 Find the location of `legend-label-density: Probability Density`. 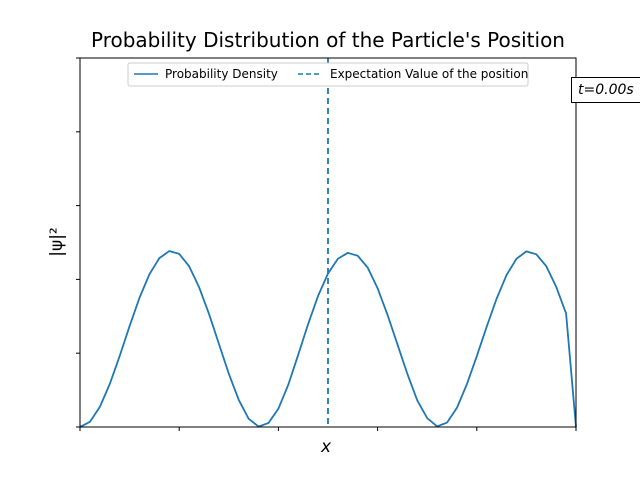

legend-label-density: Probability Density is located at coordinates (221, 74).